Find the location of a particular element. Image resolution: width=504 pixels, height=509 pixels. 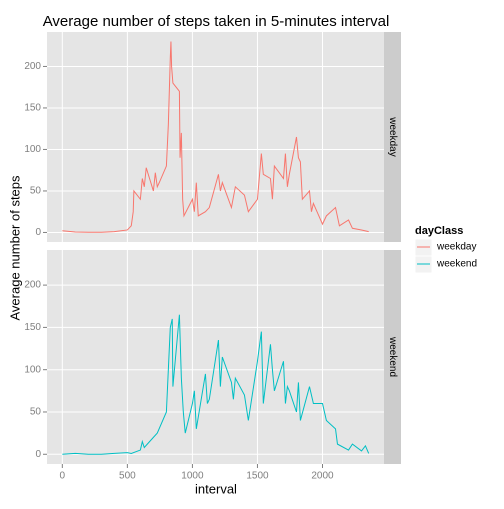

x-tick-label: 1000 is located at coordinates (192, 476).